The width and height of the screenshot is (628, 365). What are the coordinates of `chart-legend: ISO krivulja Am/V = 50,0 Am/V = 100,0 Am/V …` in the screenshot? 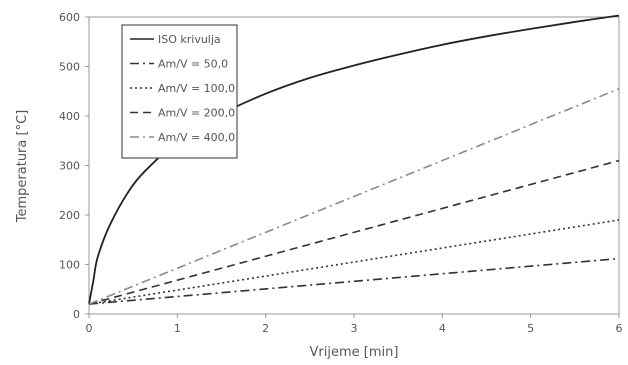 It's located at (179, 91).